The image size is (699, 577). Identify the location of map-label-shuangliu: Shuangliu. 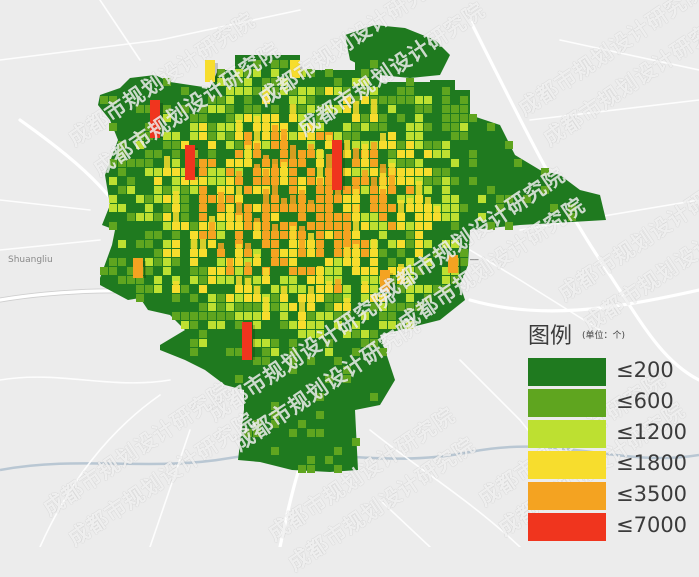
(30, 260).